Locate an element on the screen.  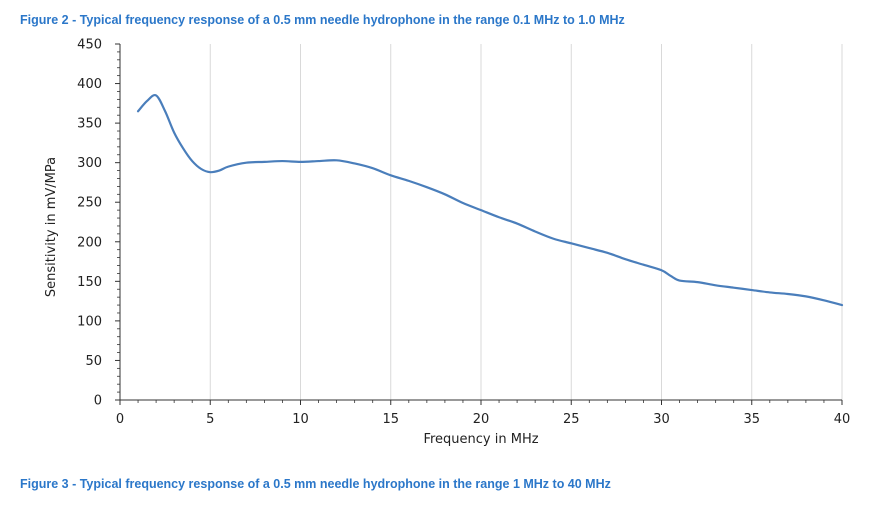
x-tick-label: 20 is located at coordinates (481, 419).